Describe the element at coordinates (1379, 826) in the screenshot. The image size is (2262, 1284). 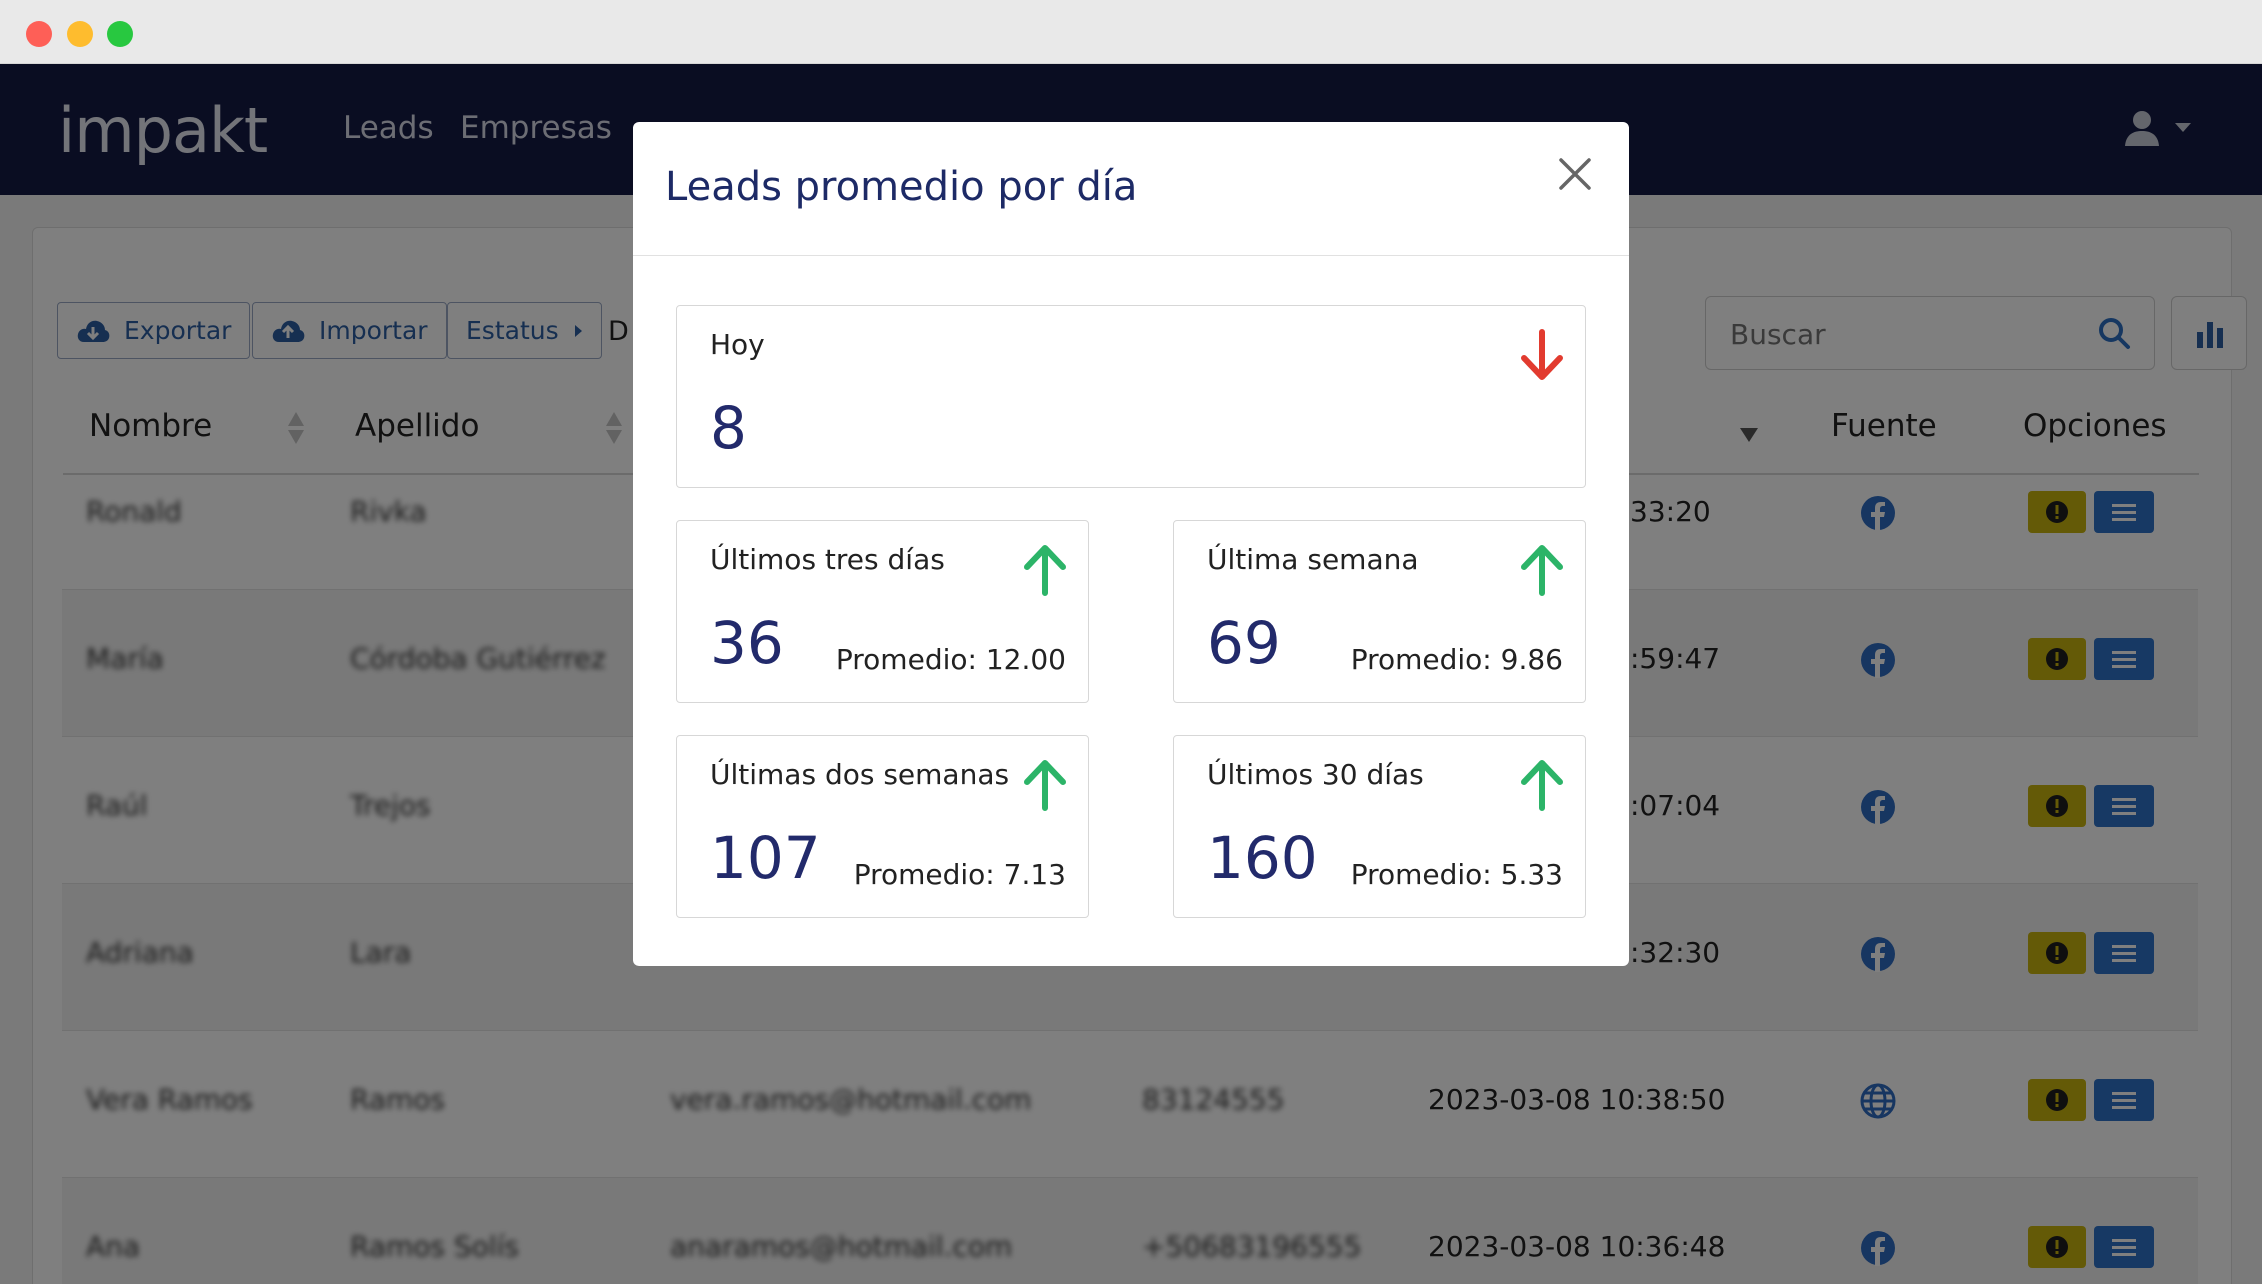
I see `stat-card-thirty-days: Últimos 30 días 160 Promedio: 5.33` at that location.